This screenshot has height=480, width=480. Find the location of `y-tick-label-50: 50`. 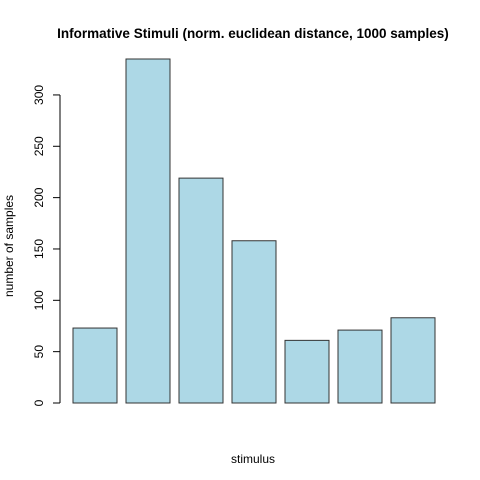

y-tick-label-50: 50 is located at coordinates (39, 352).